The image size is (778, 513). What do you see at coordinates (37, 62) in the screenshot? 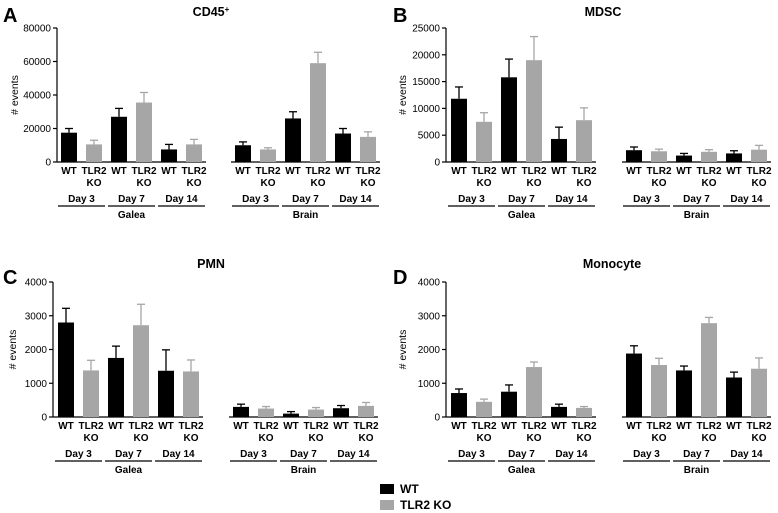
I see `y-tick-label: 60000` at bounding box center [37, 62].